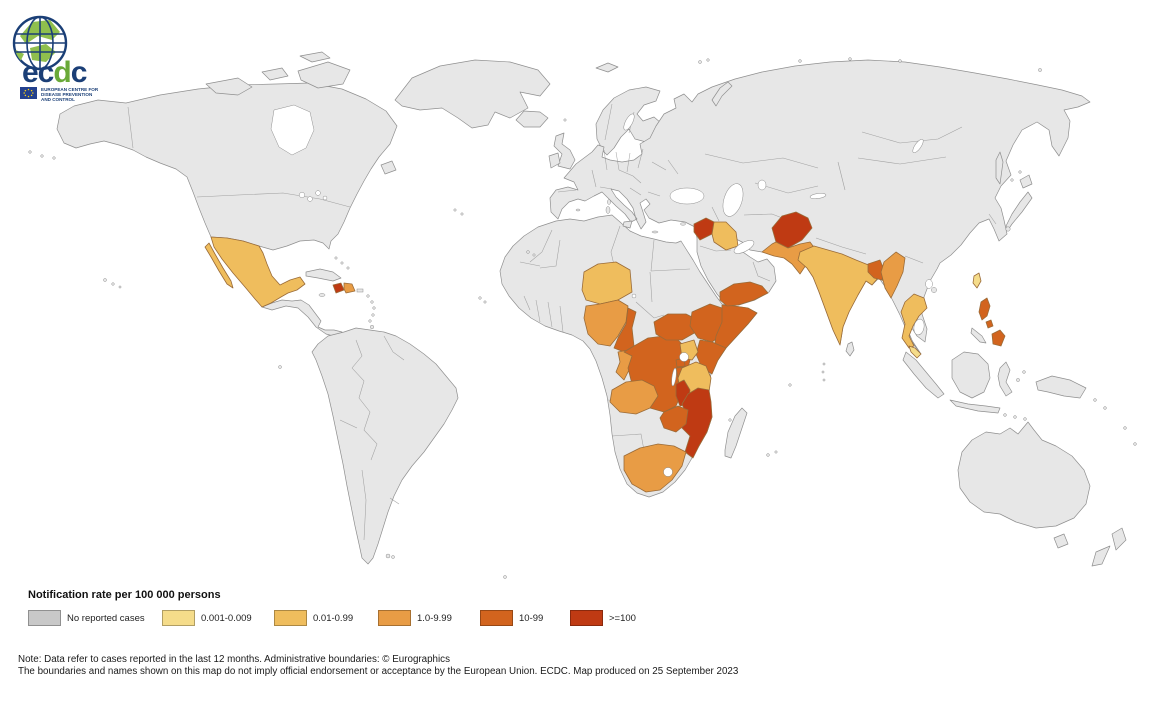  Describe the element at coordinates (923, 375) in the screenshot. I see `landmass-sumatra` at that location.